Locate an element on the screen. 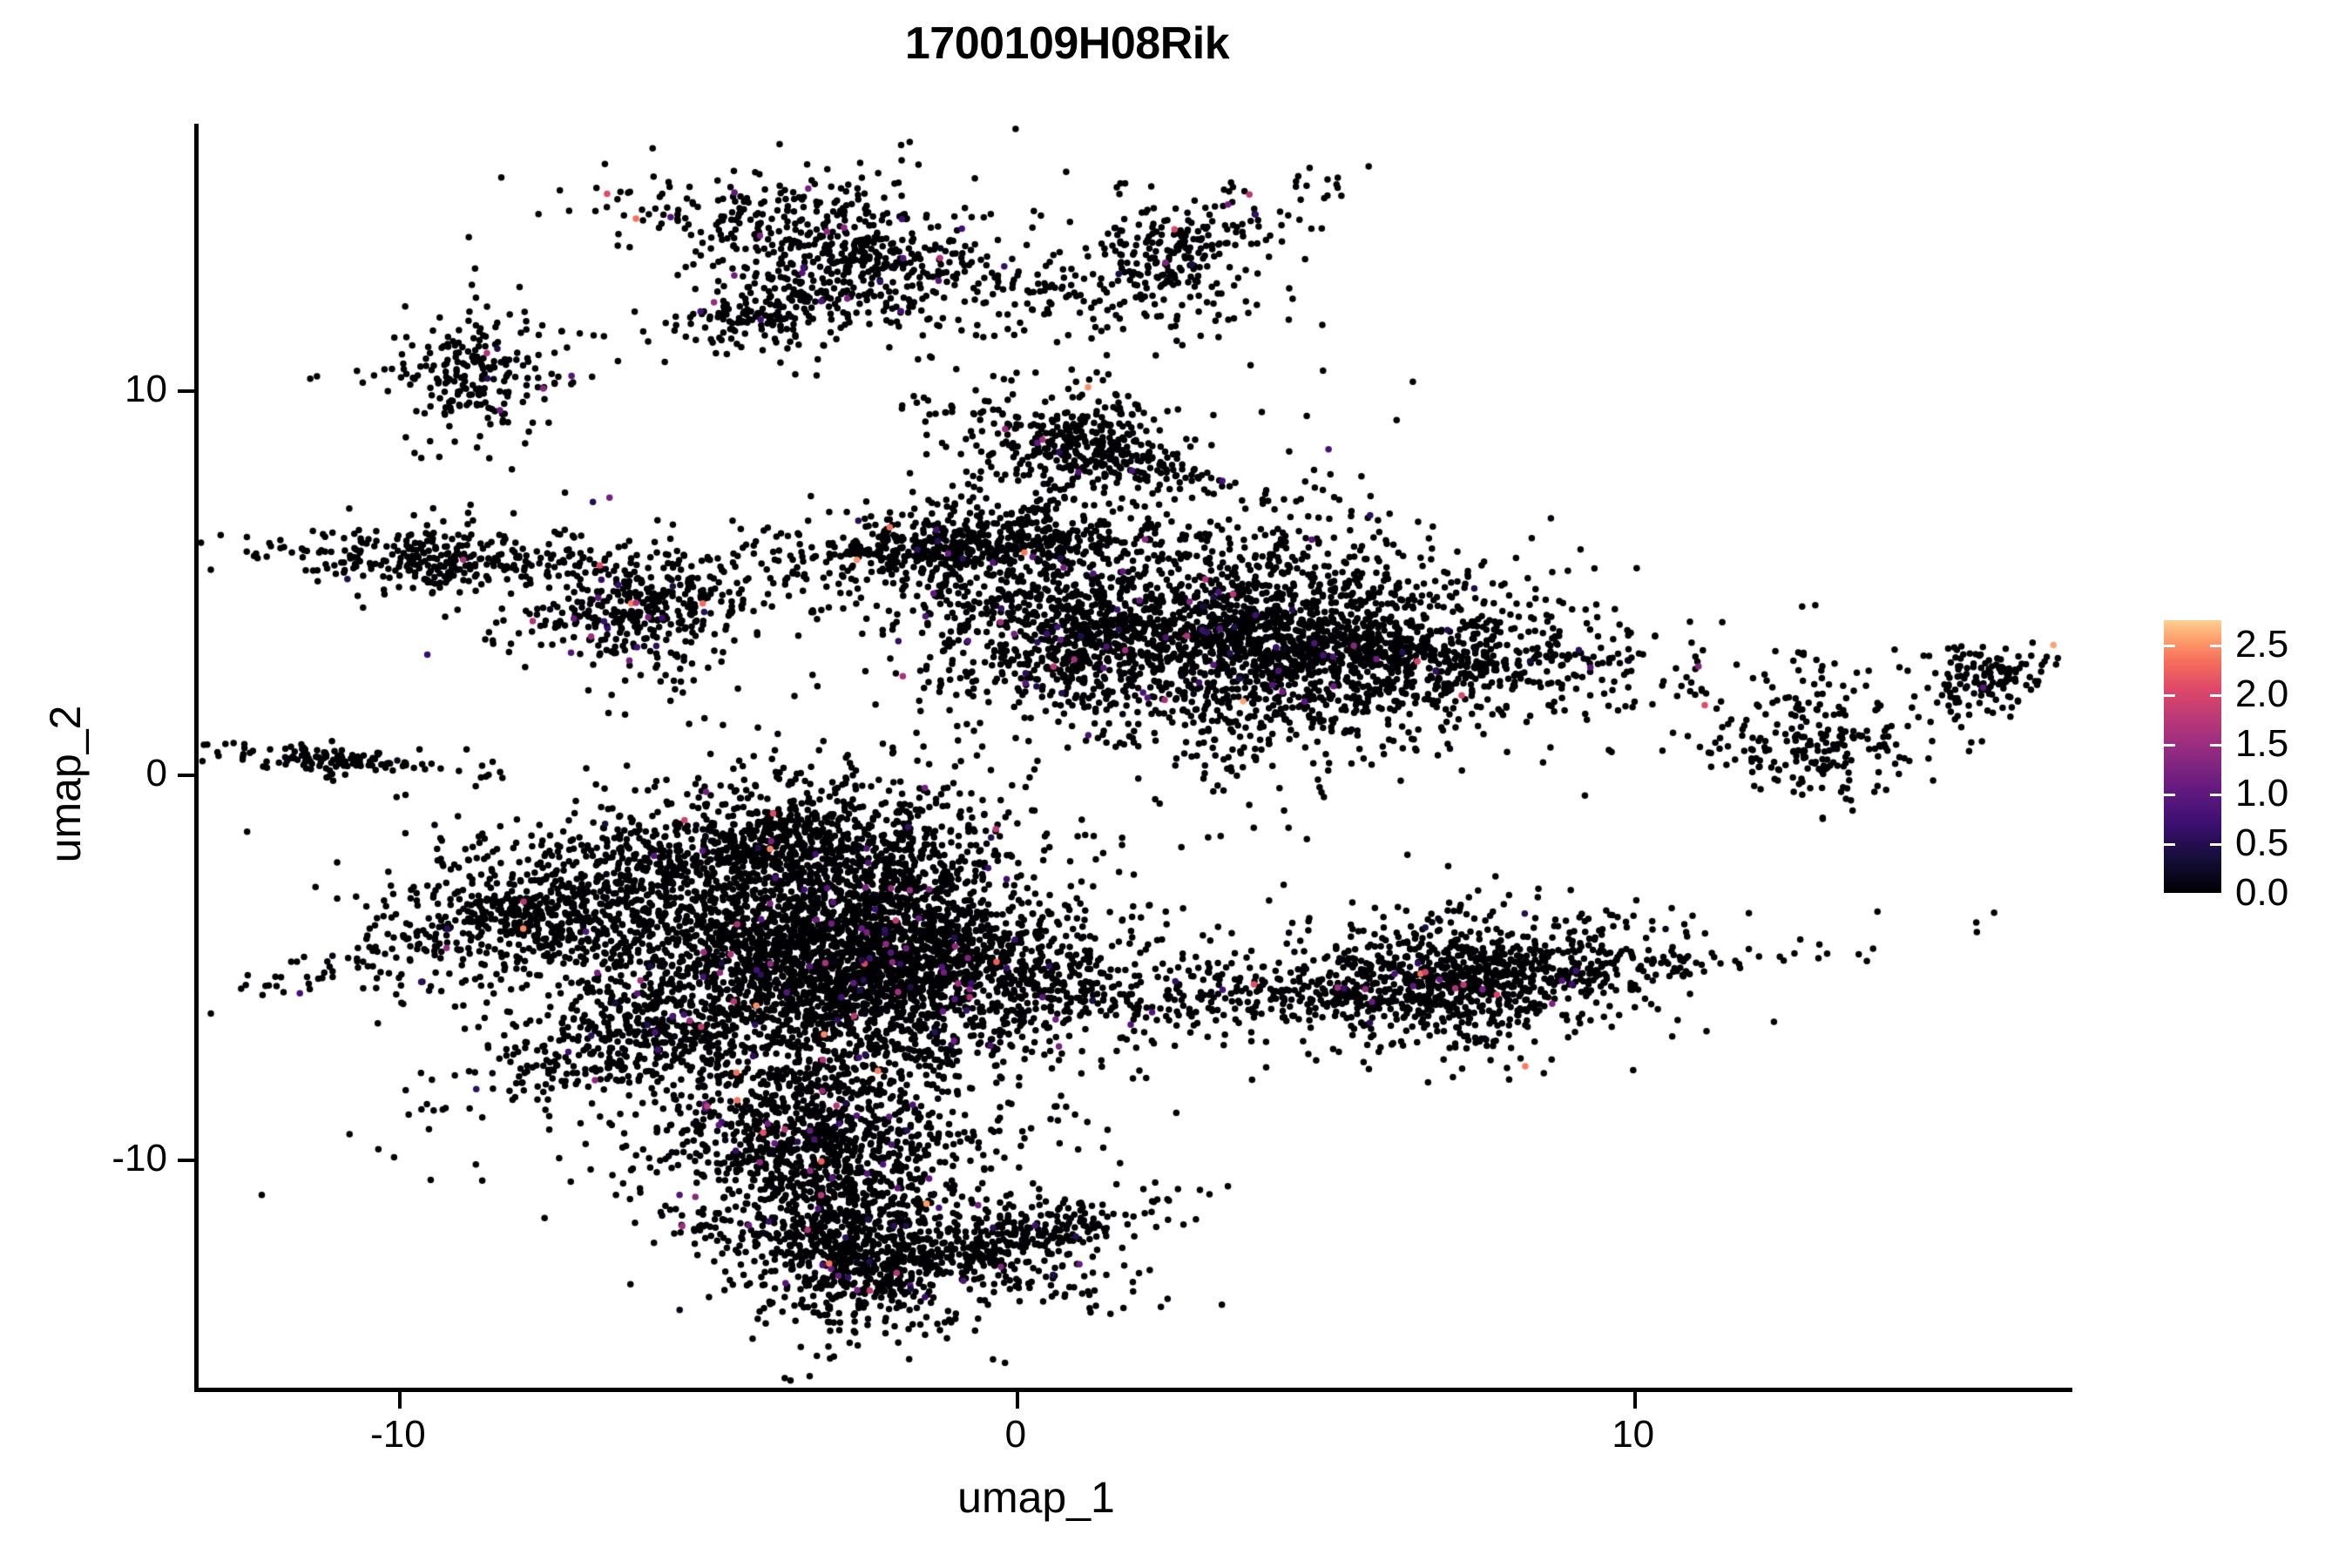 The width and height of the screenshot is (2352, 1568). y-tick-label: -10 is located at coordinates (139, 1158).